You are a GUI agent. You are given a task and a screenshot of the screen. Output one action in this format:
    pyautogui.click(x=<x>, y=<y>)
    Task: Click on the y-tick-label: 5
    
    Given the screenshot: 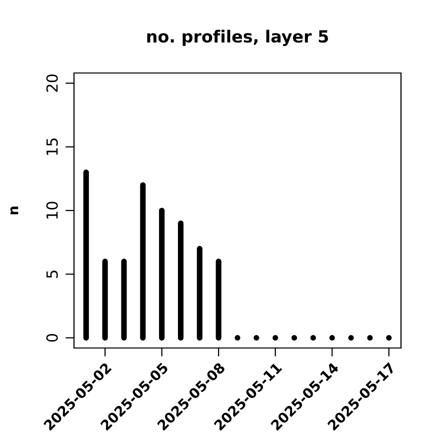 What is the action you would take?
    pyautogui.click(x=52, y=274)
    